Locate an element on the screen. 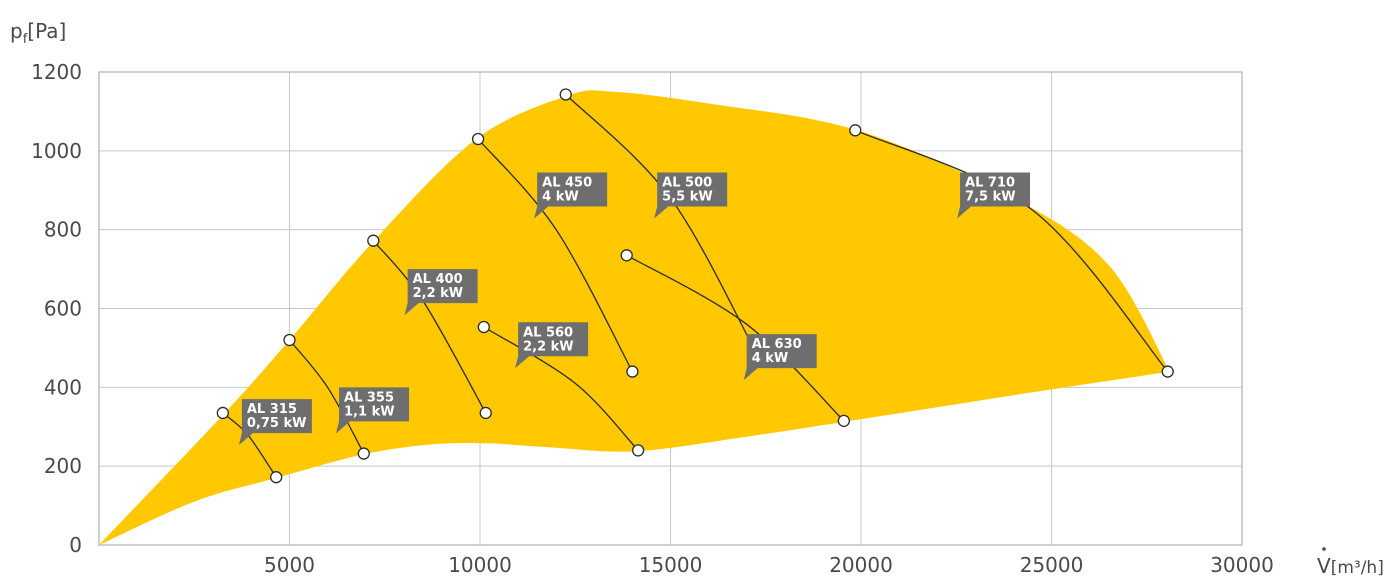 This screenshot has width=1399, height=577. flow-rate-dot-mark is located at coordinates (1324, 549).